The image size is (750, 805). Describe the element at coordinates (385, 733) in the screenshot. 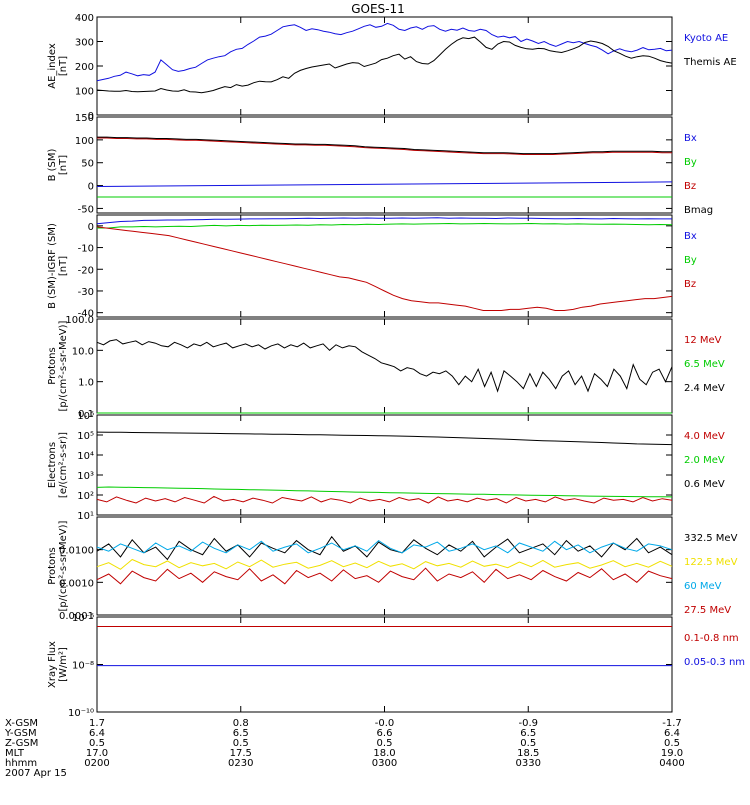

I see `x-tick-label: 6.6` at that location.